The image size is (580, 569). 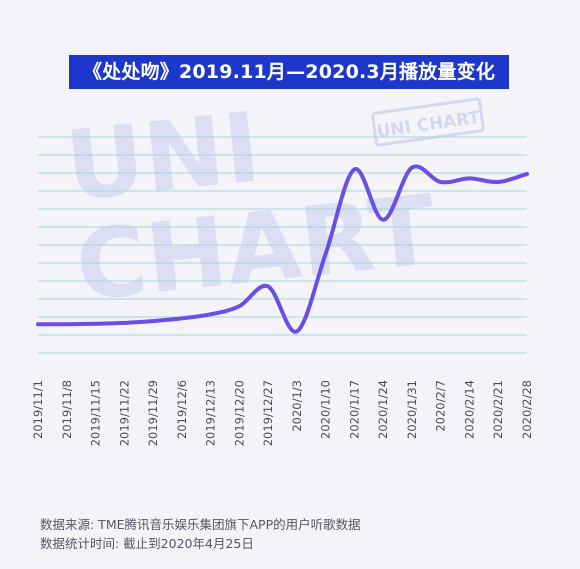 What do you see at coordinates (383, 409) in the screenshot?
I see `x-tick-label: 2020/1/24` at bounding box center [383, 409].